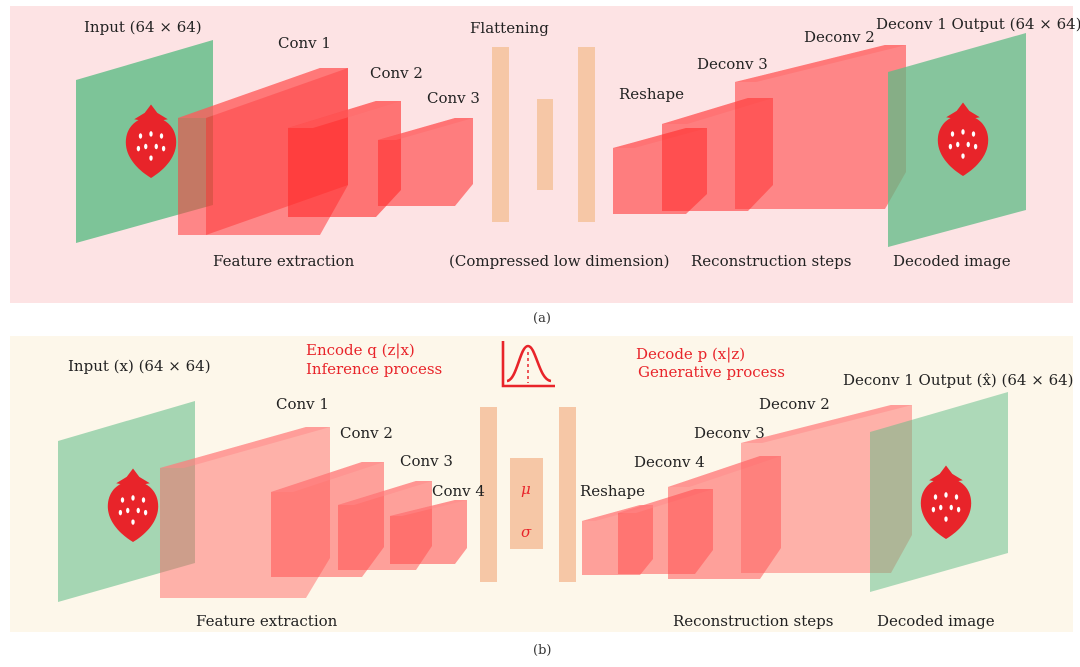 This screenshot has height=667, width=1080. I want to click on flatten-bar-right, so click(586, 134).